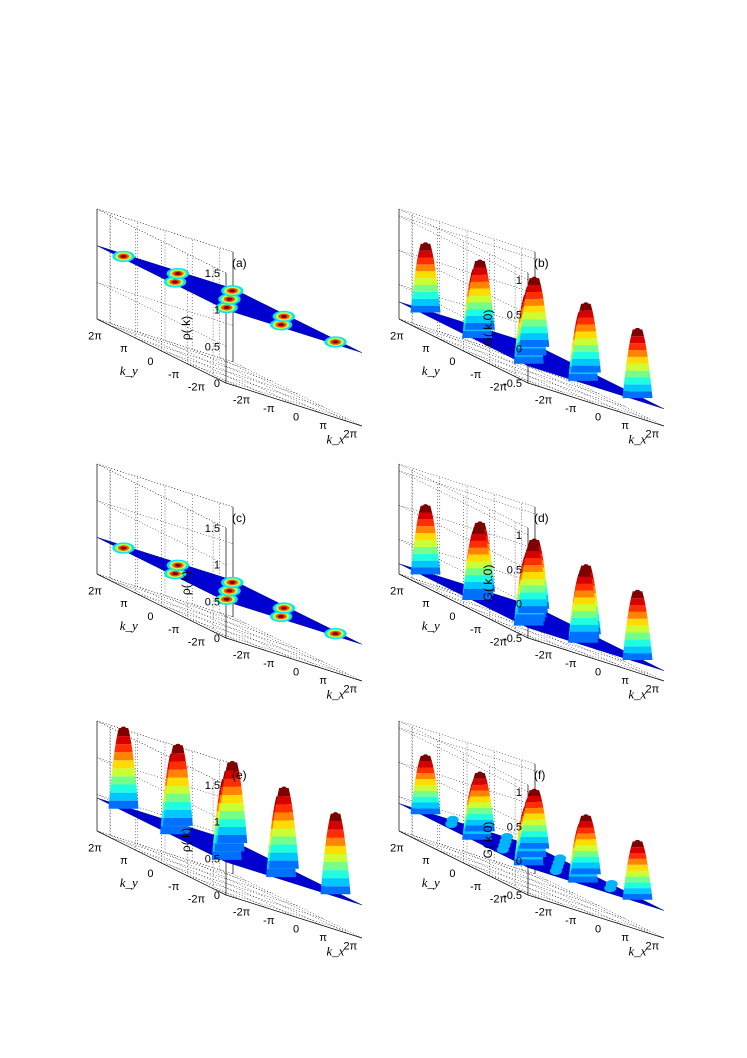 Image resolution: width=747 pixels, height=1058 pixels. What do you see at coordinates (541, 263) in the screenshot?
I see `panel-label: (b)` at bounding box center [541, 263].